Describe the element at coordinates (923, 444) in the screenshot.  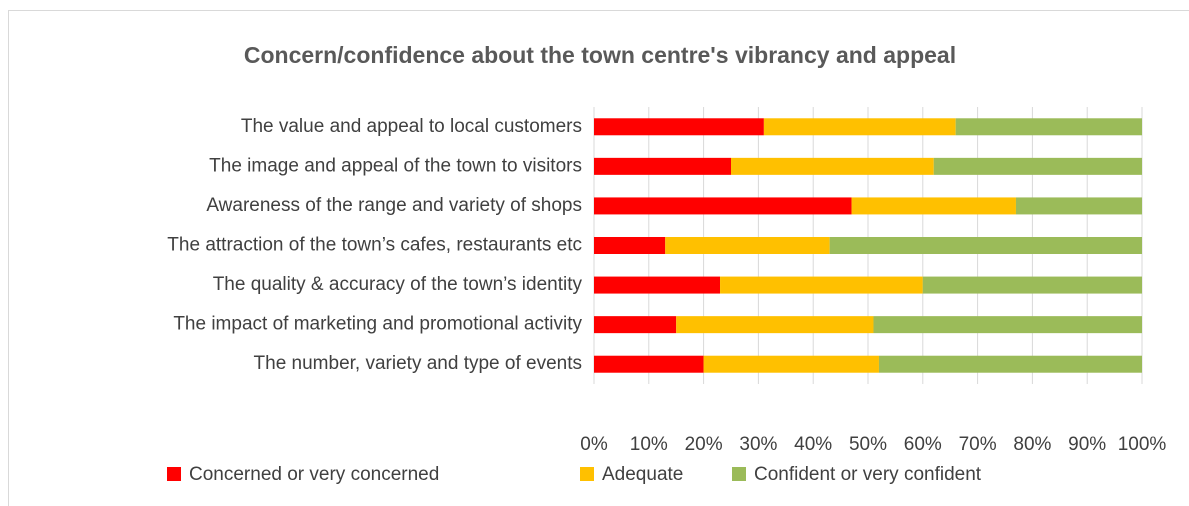
I see `x-tick-label: 60%` at that location.